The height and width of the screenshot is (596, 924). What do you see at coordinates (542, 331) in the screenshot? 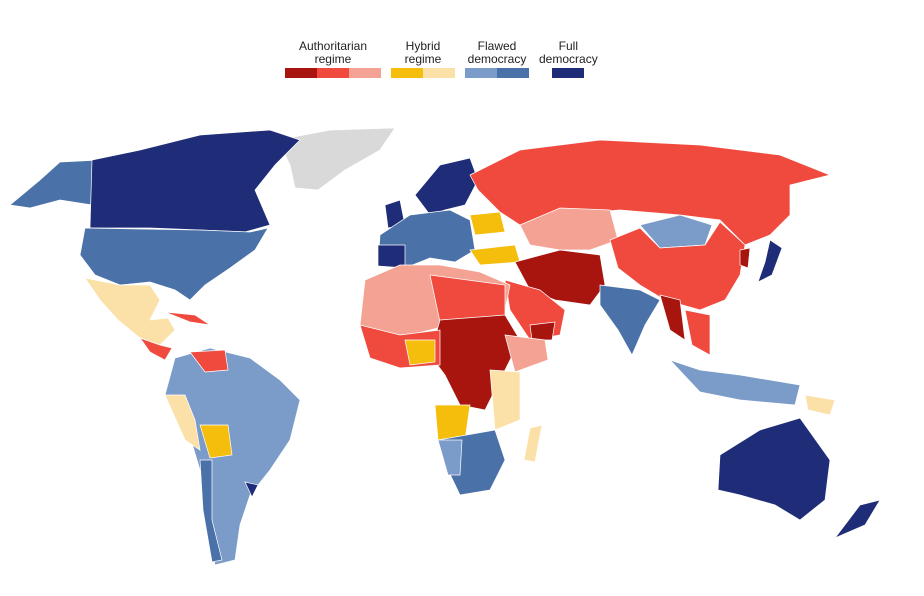
I see `yemen` at bounding box center [542, 331].